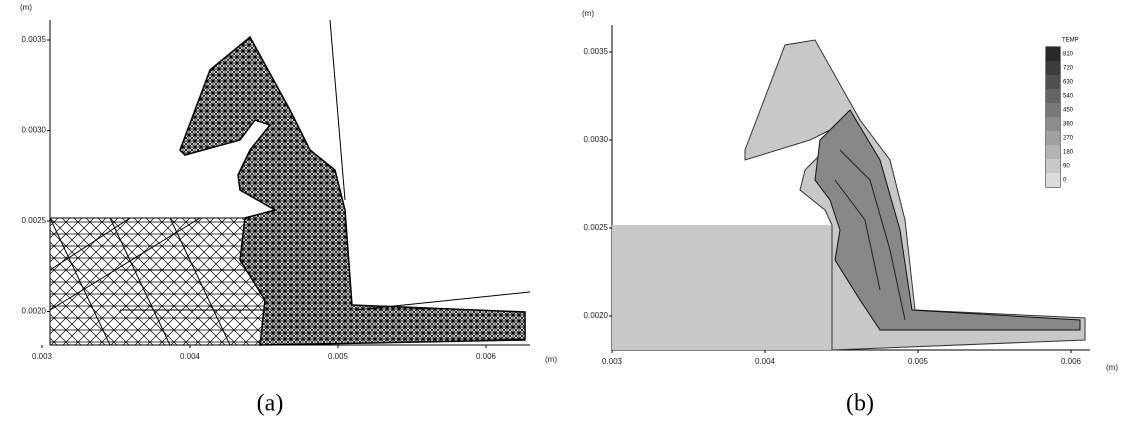 The width and height of the screenshot is (1128, 427). Describe the element at coordinates (1066, 167) in the screenshot. I see `legend-entry: 90` at that location.